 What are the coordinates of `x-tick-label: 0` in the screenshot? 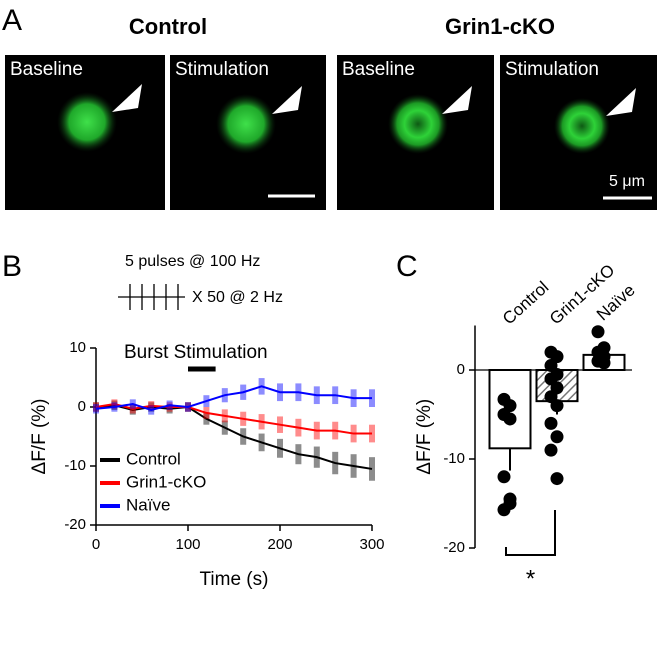 It's located at (96, 544).